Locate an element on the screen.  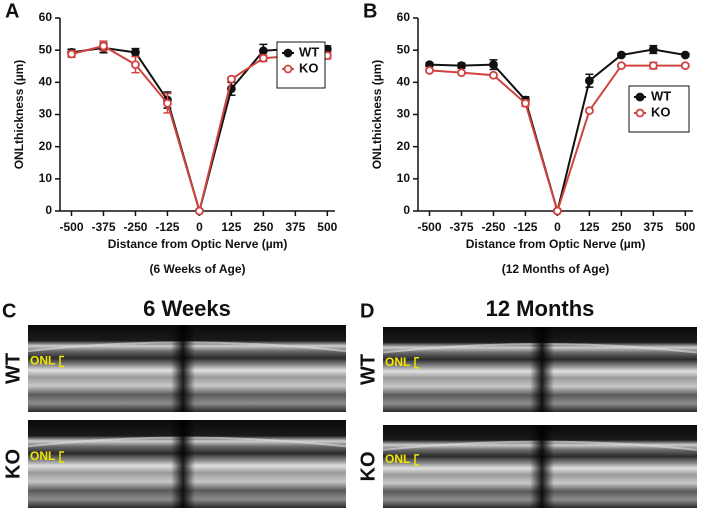
x-axis-sublabel: (12 Months of Age) is located at coordinates (556, 269).